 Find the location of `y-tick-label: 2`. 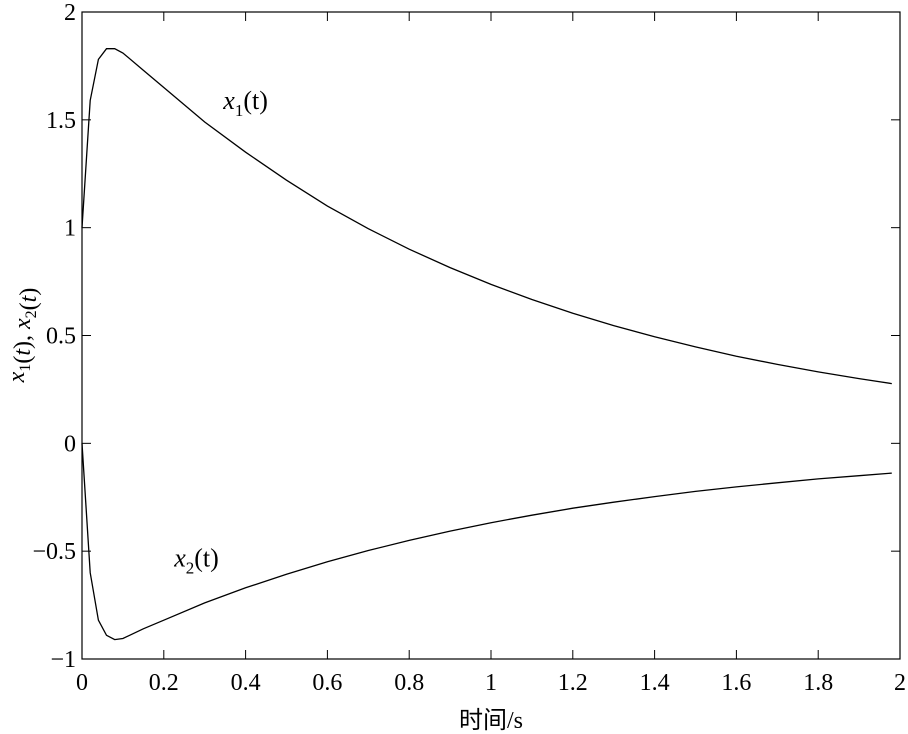

y-tick-label: 2 is located at coordinates (70, 13).